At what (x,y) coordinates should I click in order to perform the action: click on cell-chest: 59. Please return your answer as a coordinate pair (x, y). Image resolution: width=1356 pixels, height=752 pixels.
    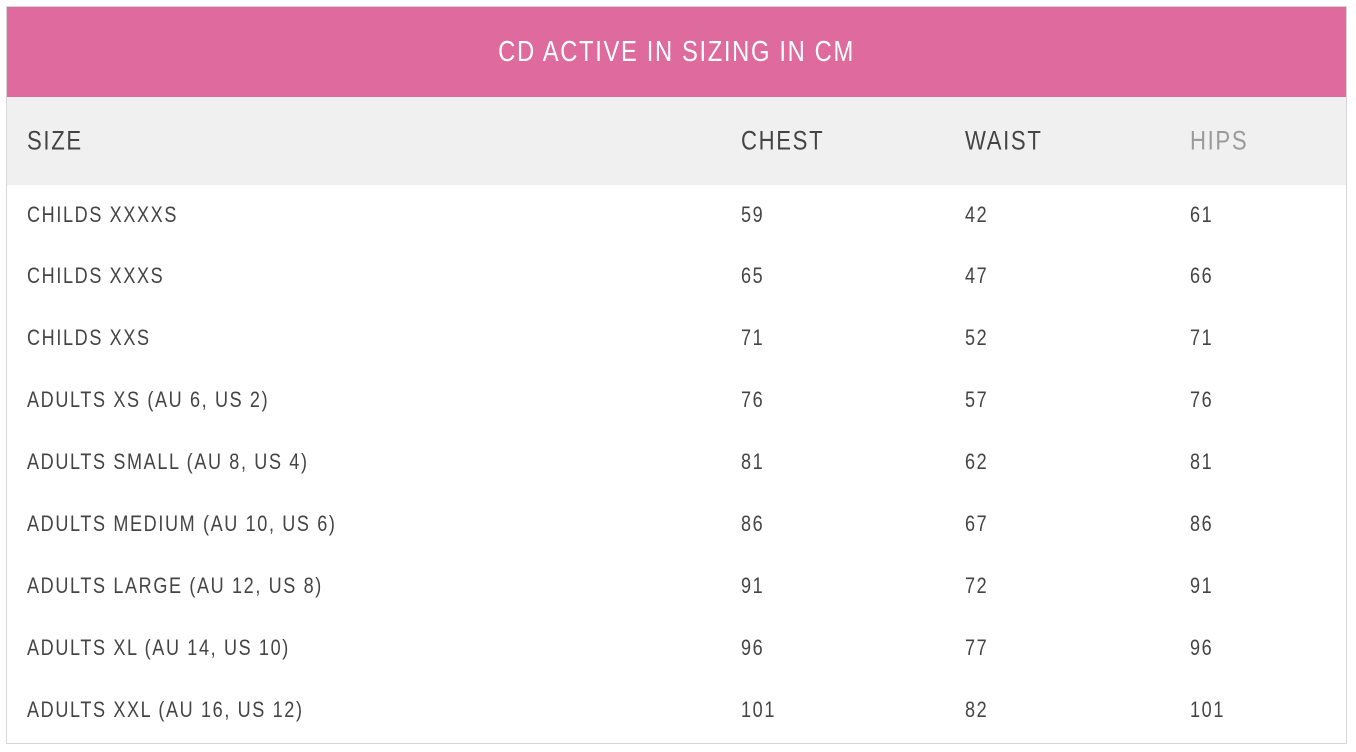
    Looking at the image, I should click on (753, 214).